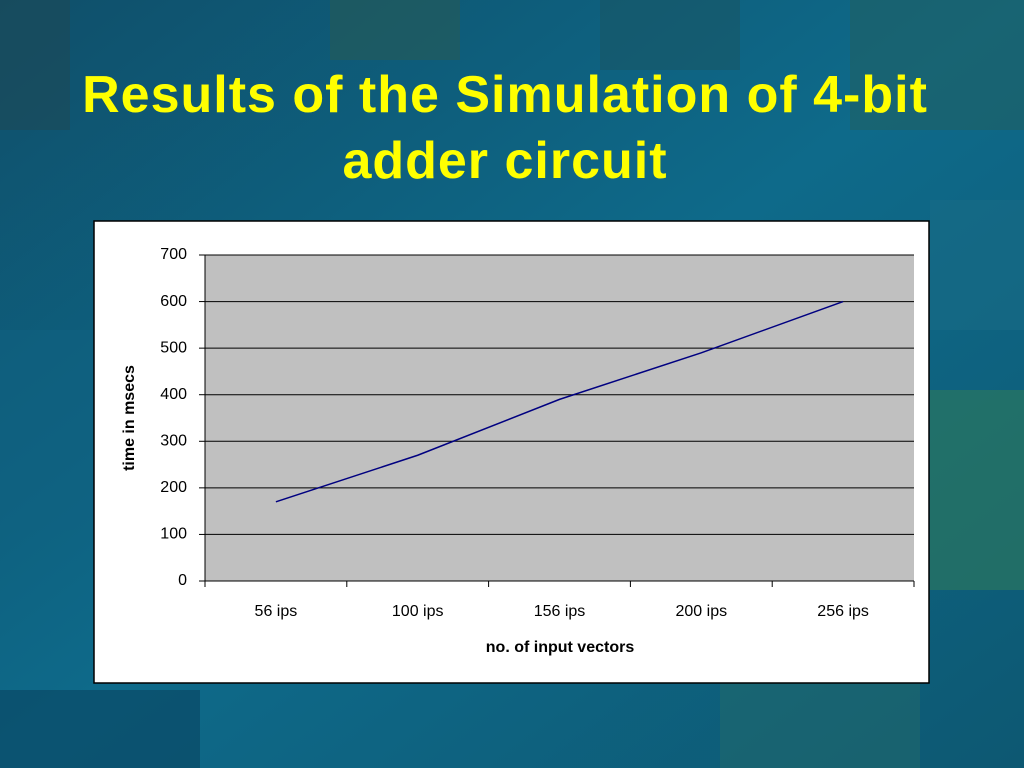 This screenshot has height=768, width=1024. Describe the element at coordinates (560, 611) in the screenshot. I see `x-tick-label: 156 ips` at that location.